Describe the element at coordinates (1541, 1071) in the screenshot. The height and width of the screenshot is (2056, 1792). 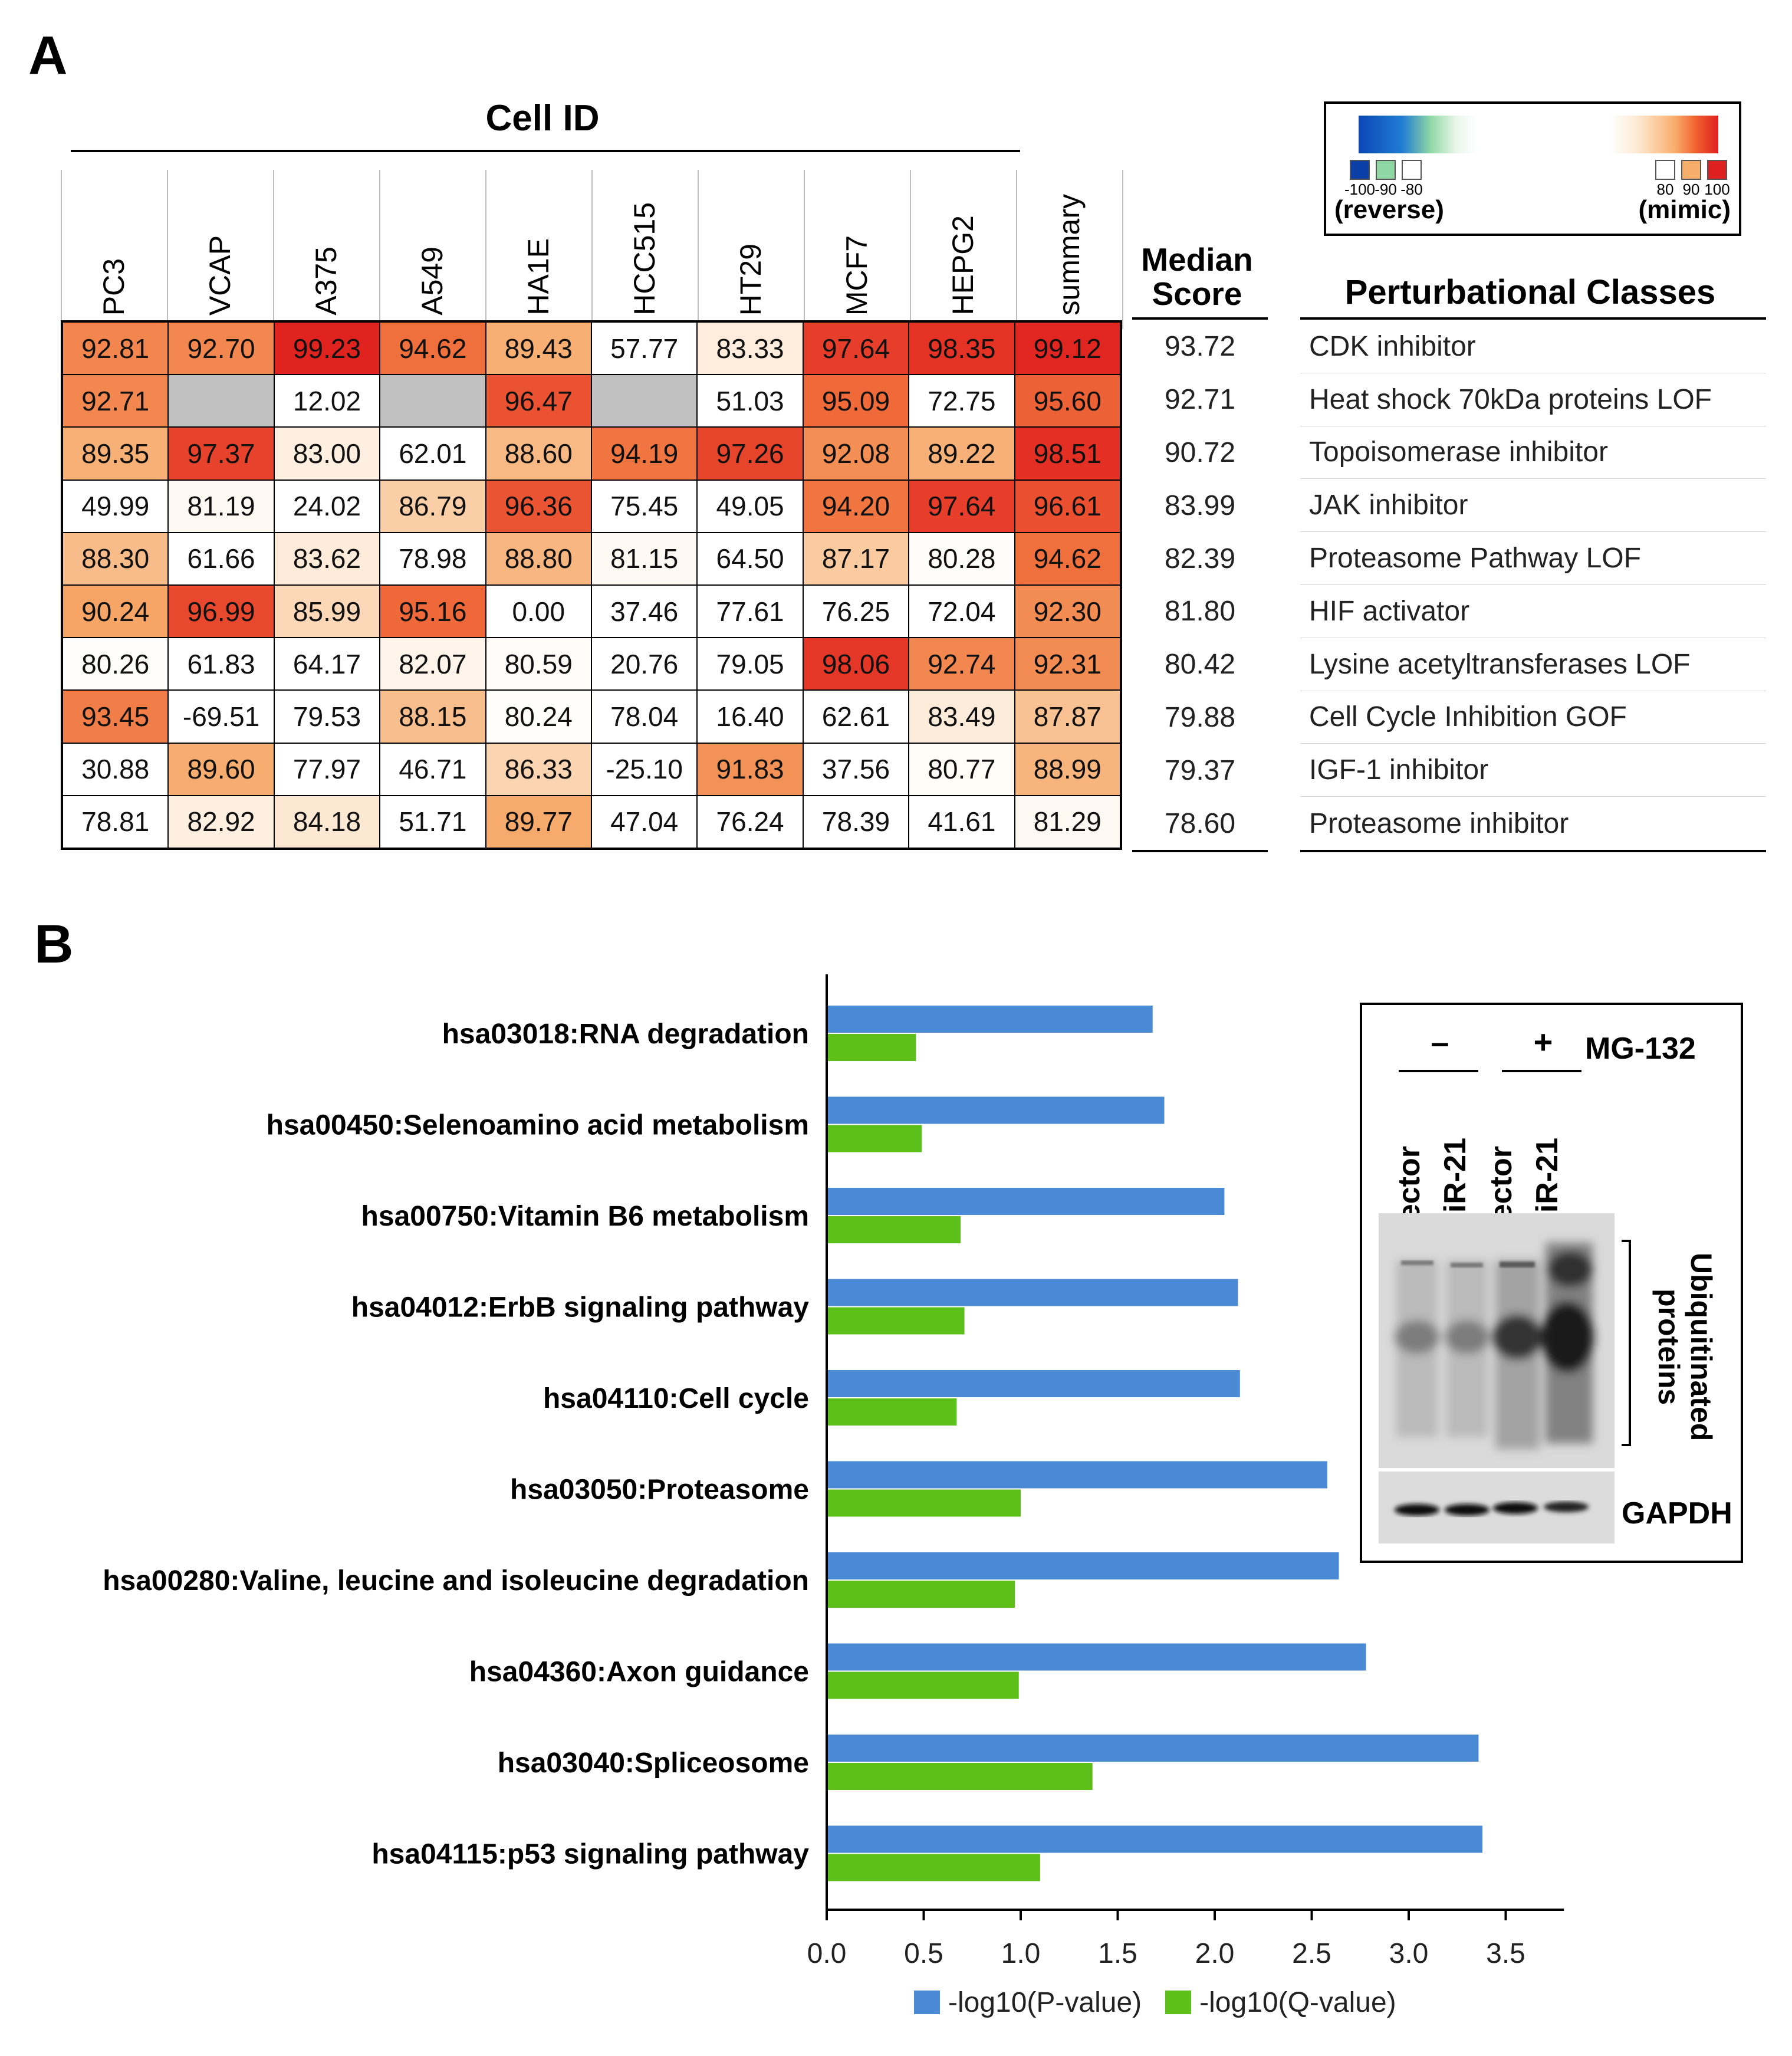
I see `plus-rule` at that location.